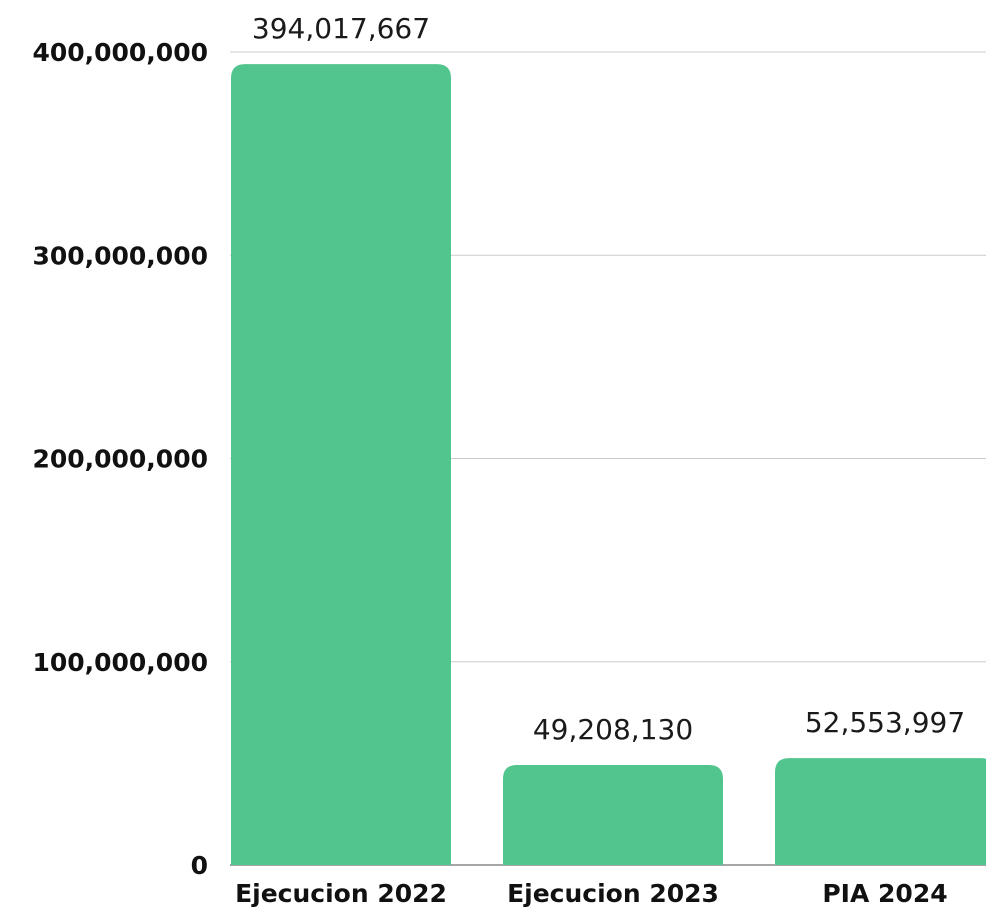  What do you see at coordinates (120, 52) in the screenshot?
I see `y-tick-label: 400,000,000` at bounding box center [120, 52].